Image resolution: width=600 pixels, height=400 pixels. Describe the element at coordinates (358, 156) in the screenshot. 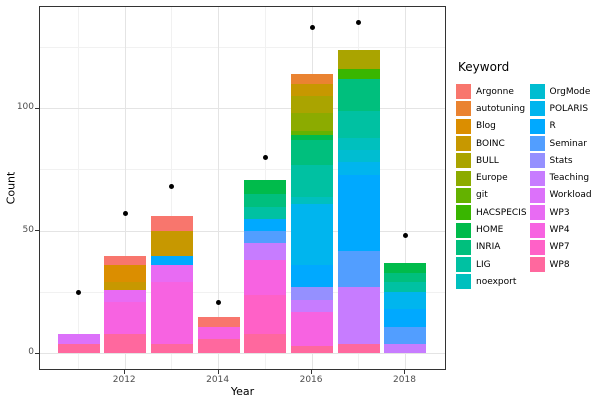

I see `bar-segment-OrgMode` at that location.